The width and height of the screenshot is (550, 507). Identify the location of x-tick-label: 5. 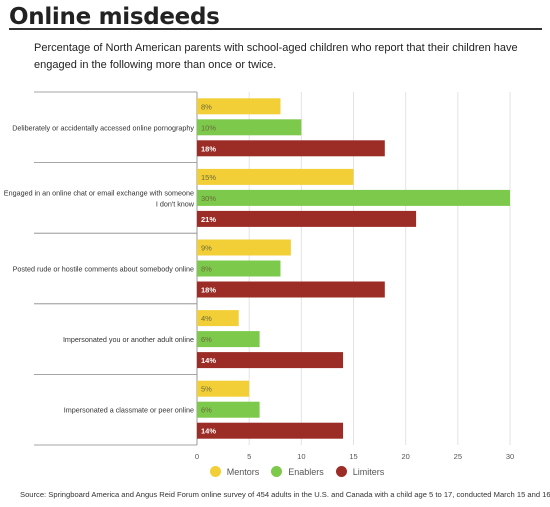
(249, 456).